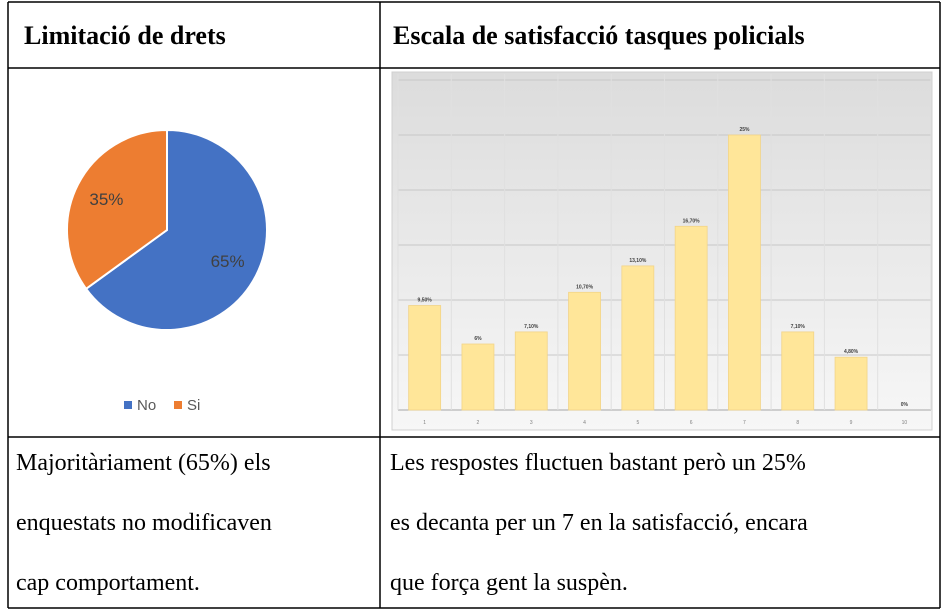 Image resolution: width=942 pixels, height=610 pixels. Describe the element at coordinates (851, 423) in the screenshot. I see `x-tick-label: 9` at that location.